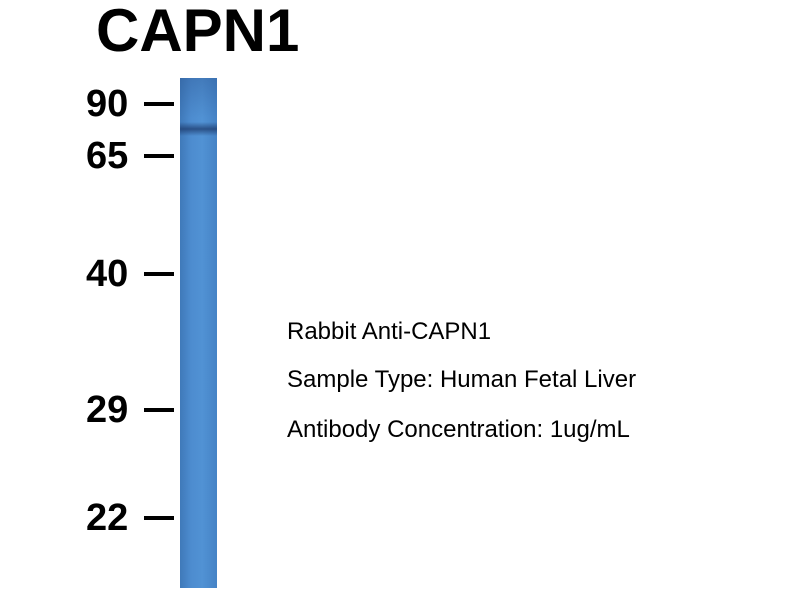 The height and width of the screenshot is (600, 800). What do you see at coordinates (107, 410) in the screenshot?
I see `marker-label: 29` at bounding box center [107, 410].